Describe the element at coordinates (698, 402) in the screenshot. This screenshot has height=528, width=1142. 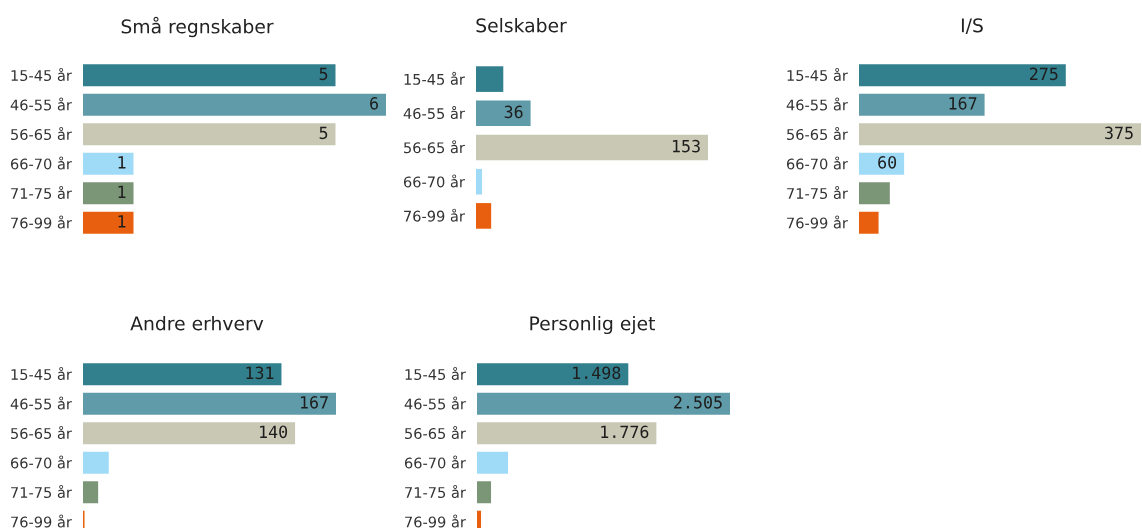
I see `data-label: 2.505` at that location.